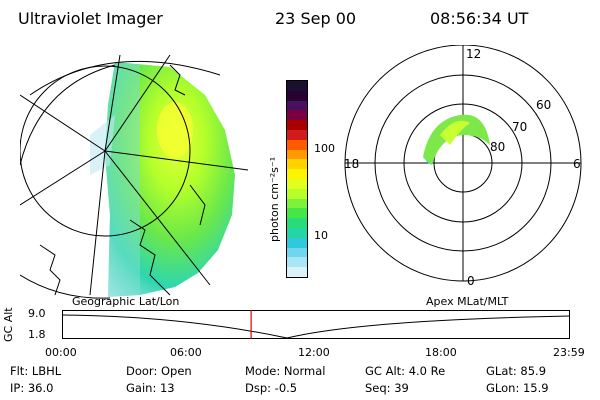  What do you see at coordinates (61, 352) in the screenshot?
I see `timeline-xtick-0: 00:00` at bounding box center [61, 352].